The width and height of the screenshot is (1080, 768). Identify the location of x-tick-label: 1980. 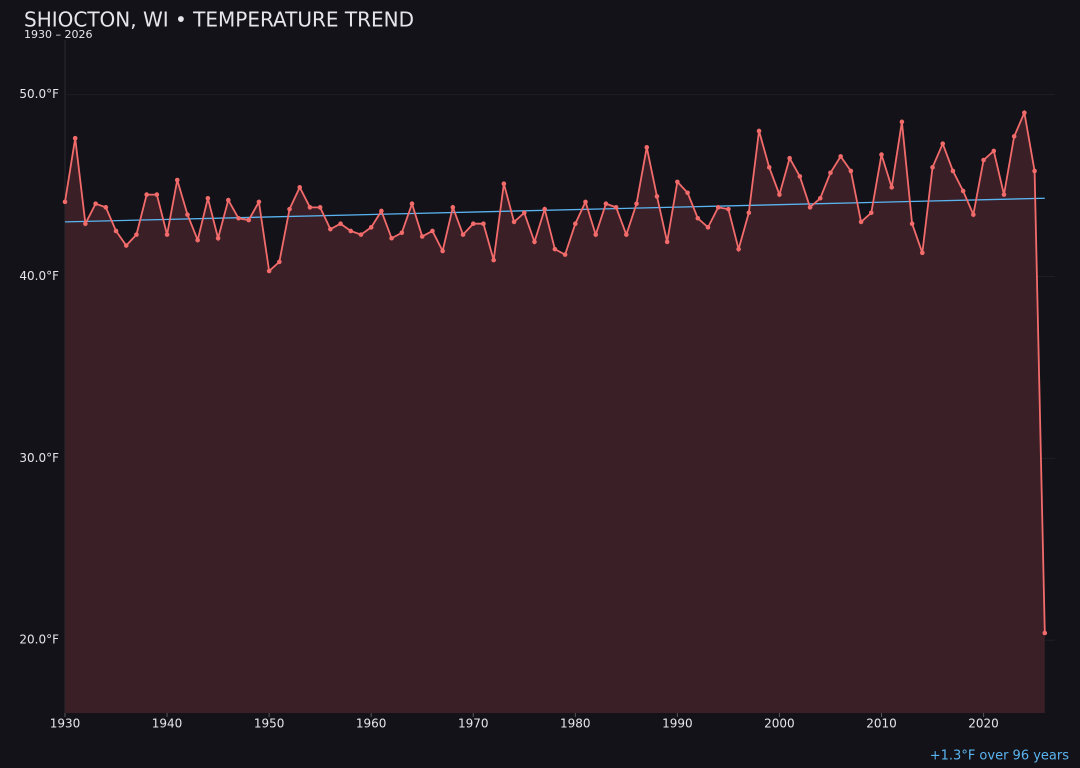
(575, 724).